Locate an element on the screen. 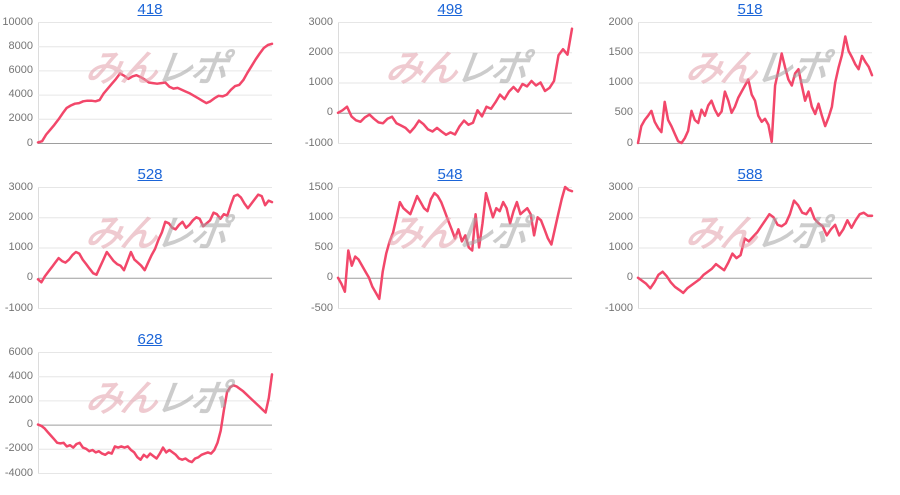 This screenshot has height=495, width=900. chart-cell: 528 みんレポ -1000 0 1000 2000 3000 is located at coordinates (150, 247).